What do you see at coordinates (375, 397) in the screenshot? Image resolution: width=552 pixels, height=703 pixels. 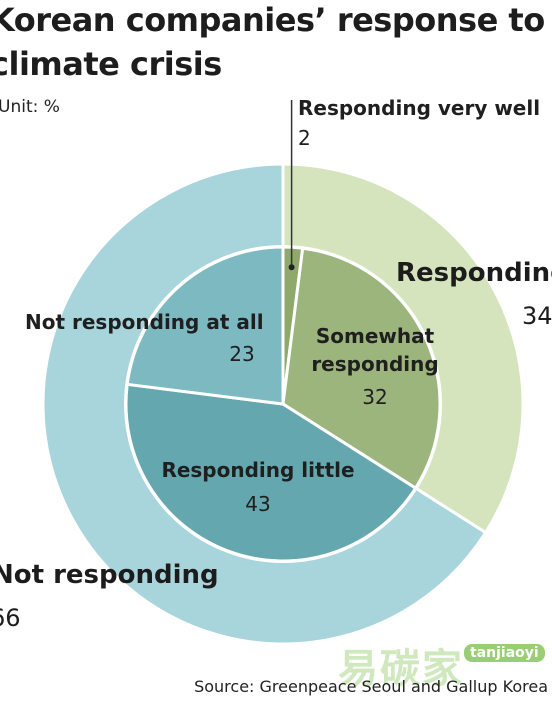 I see `inner-value-somewhat: 32` at bounding box center [375, 397].